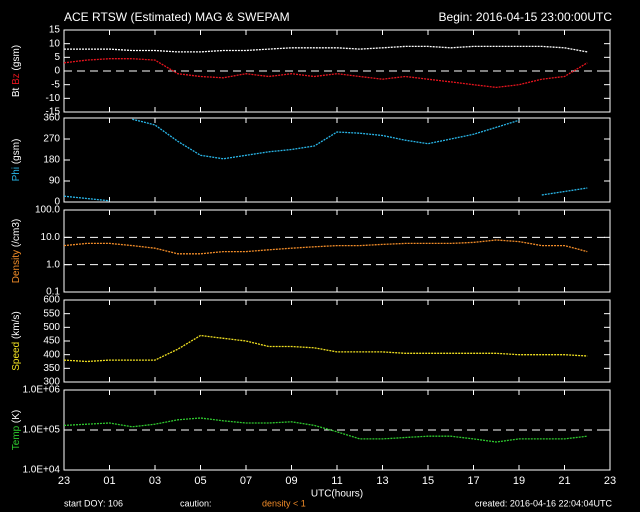 The height and width of the screenshot is (512, 640). What do you see at coordinates (55, 43) in the screenshot?
I see `y-tick-label: 10` at bounding box center [55, 43].